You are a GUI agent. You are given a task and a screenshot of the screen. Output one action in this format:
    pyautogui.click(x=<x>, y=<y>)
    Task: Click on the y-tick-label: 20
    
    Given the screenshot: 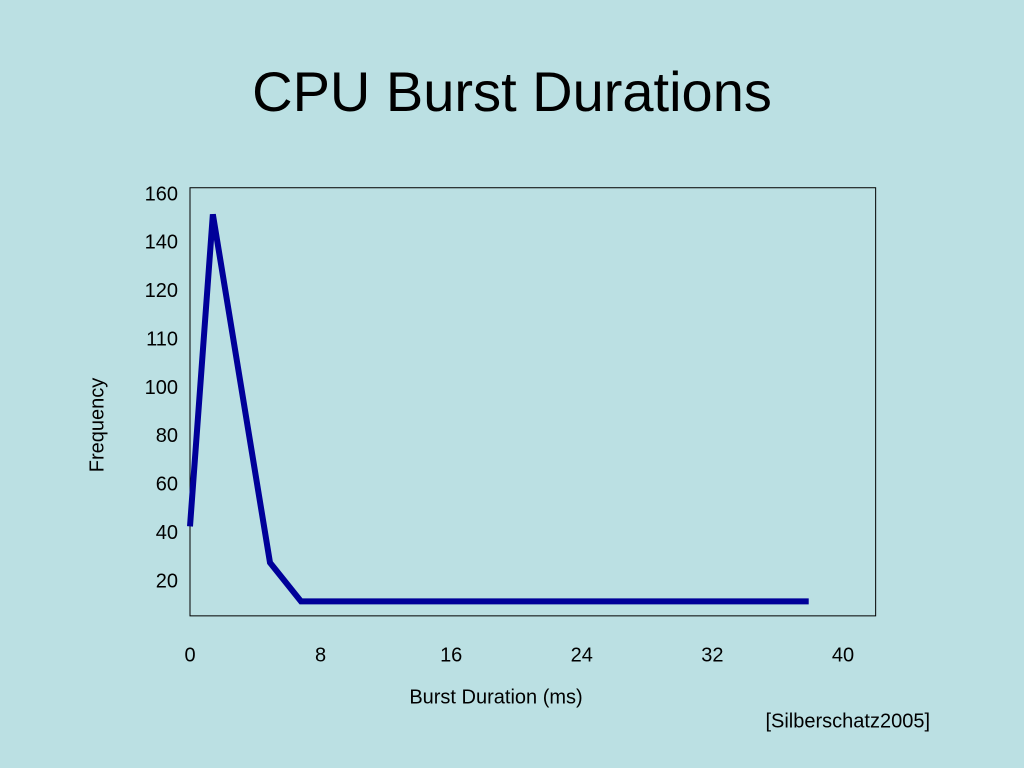 What is the action you would take?
    pyautogui.click(x=167, y=581)
    